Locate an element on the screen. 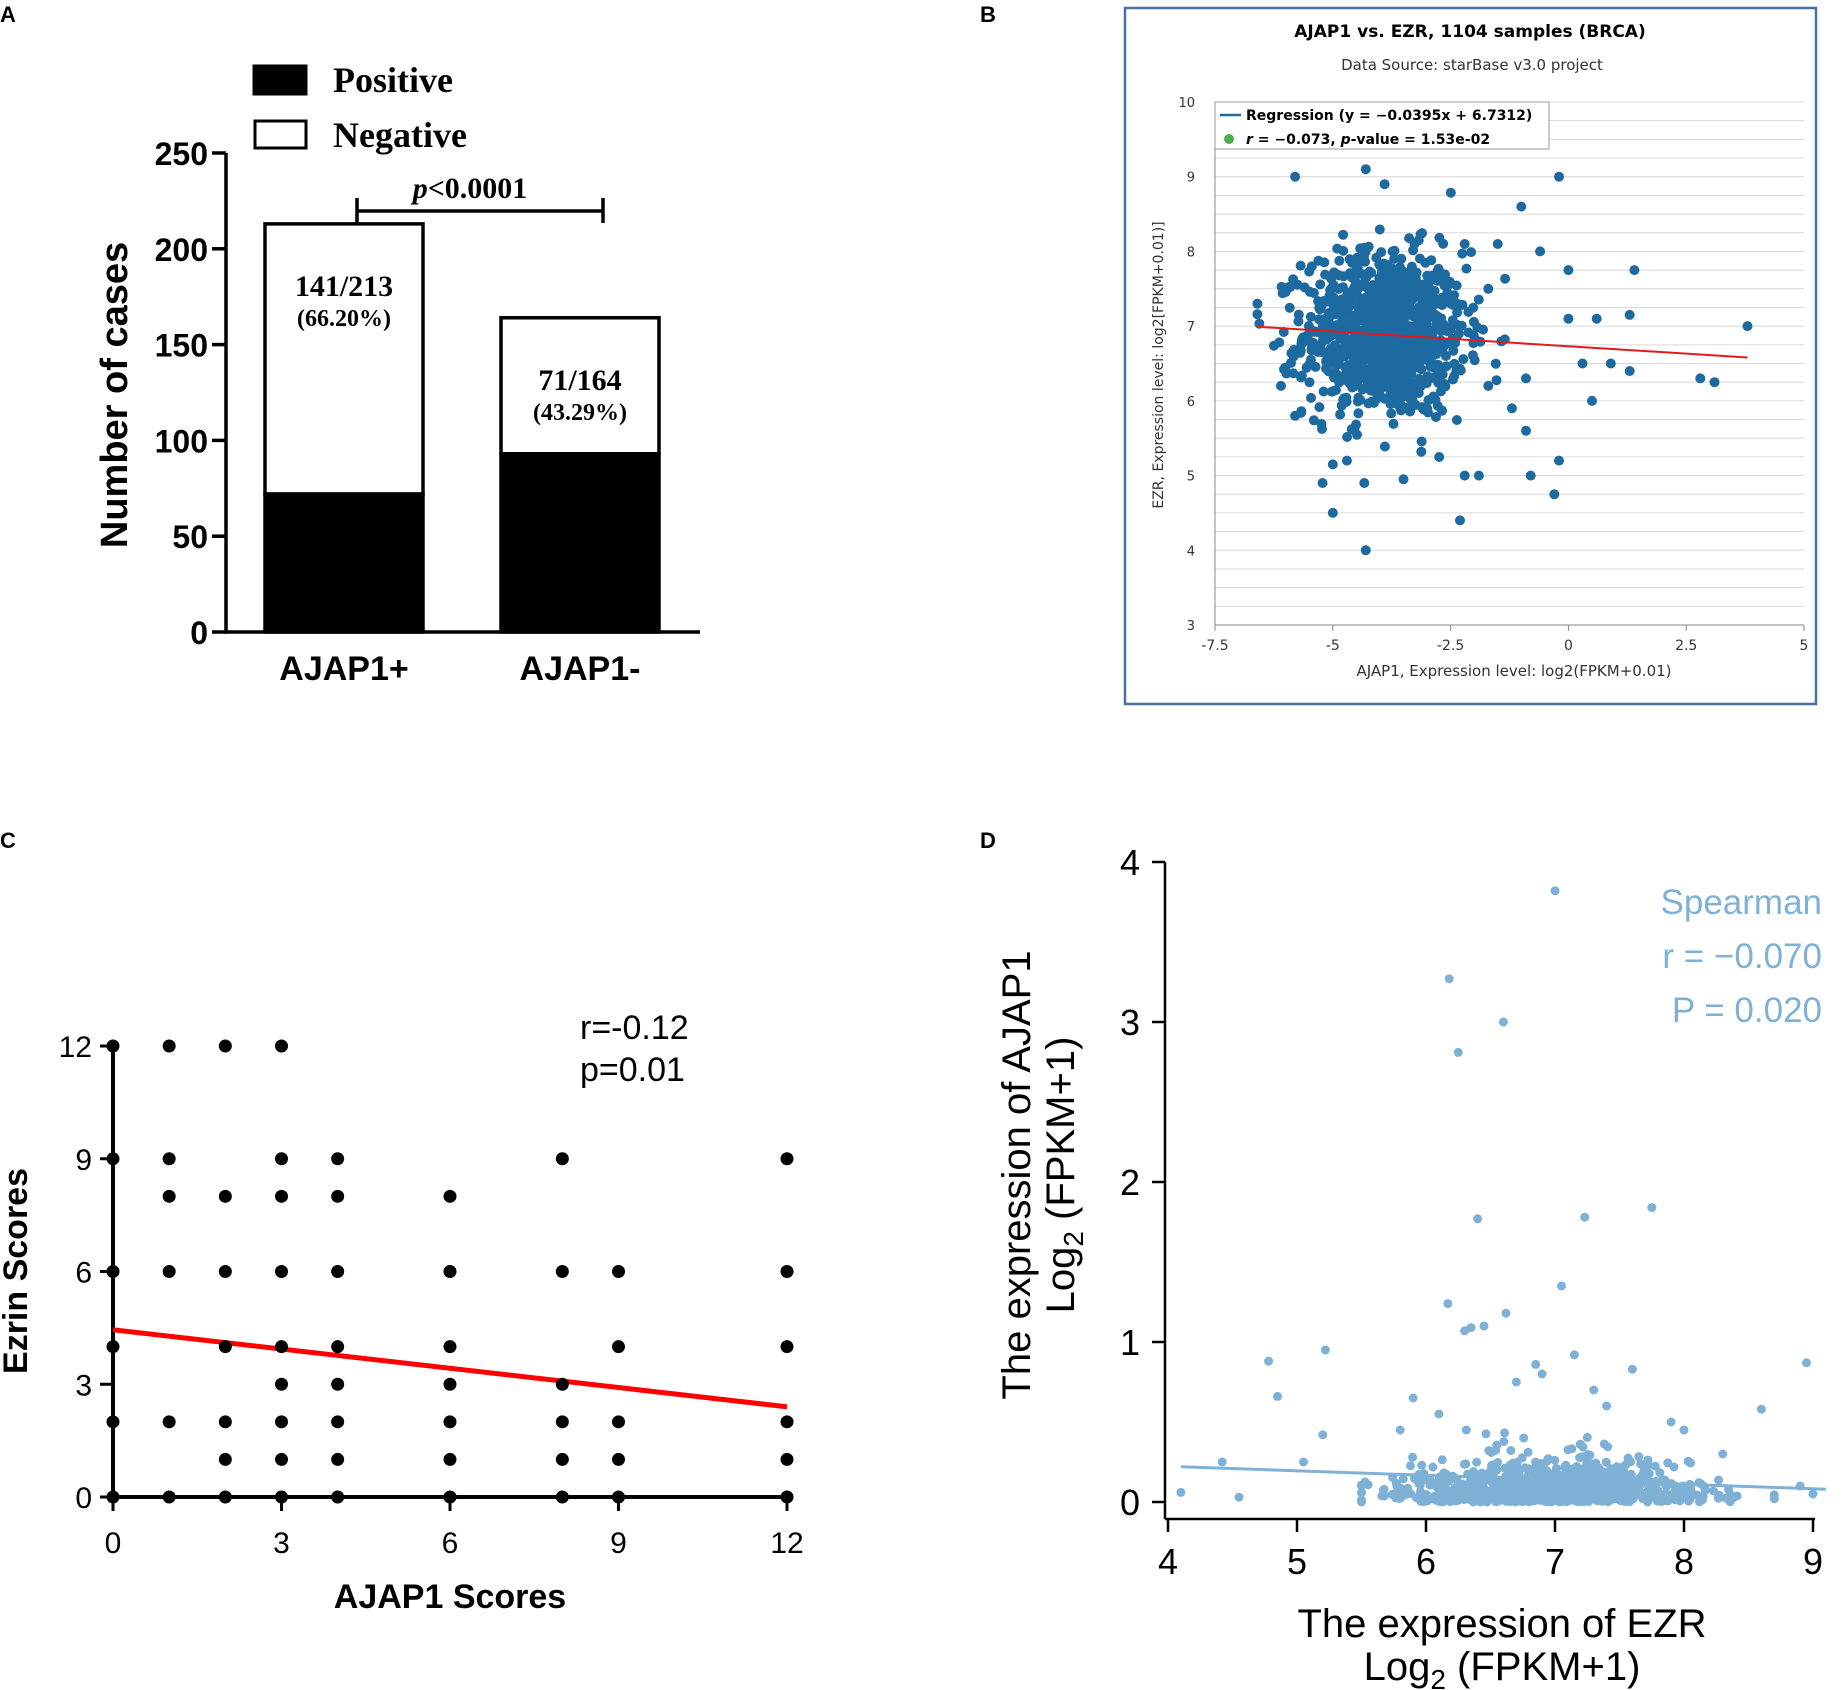  a-p-italic: p is located at coordinates (419, 188).